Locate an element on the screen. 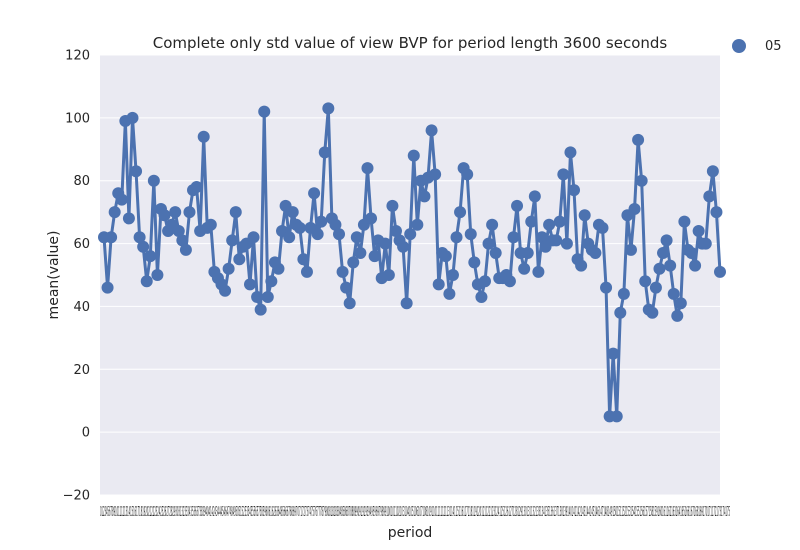 The width and height of the screenshot is (800, 550). y-tick-label: 60 is located at coordinates (81, 244).